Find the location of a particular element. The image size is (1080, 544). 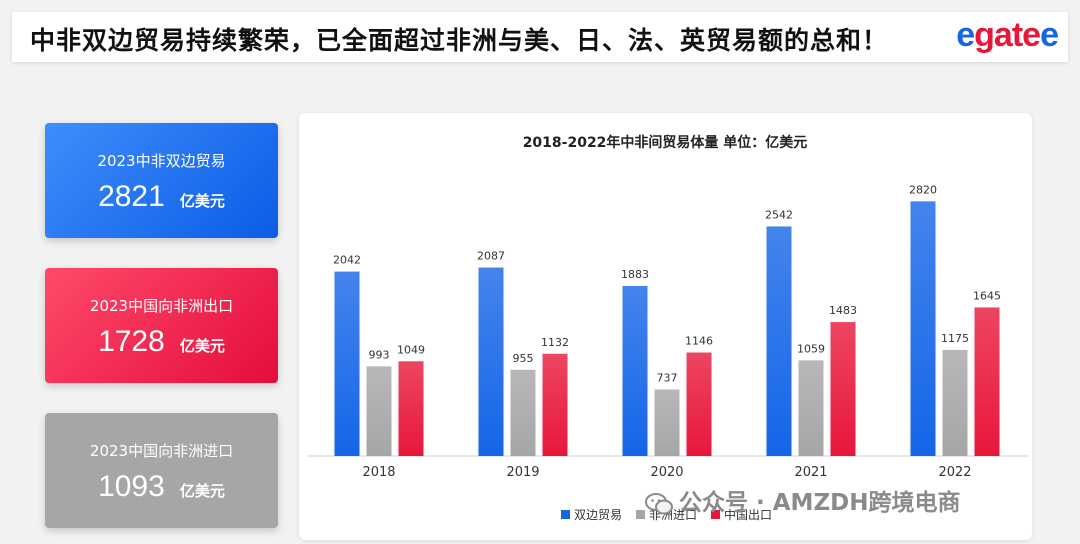

data-label: 737 is located at coordinates (667, 377).